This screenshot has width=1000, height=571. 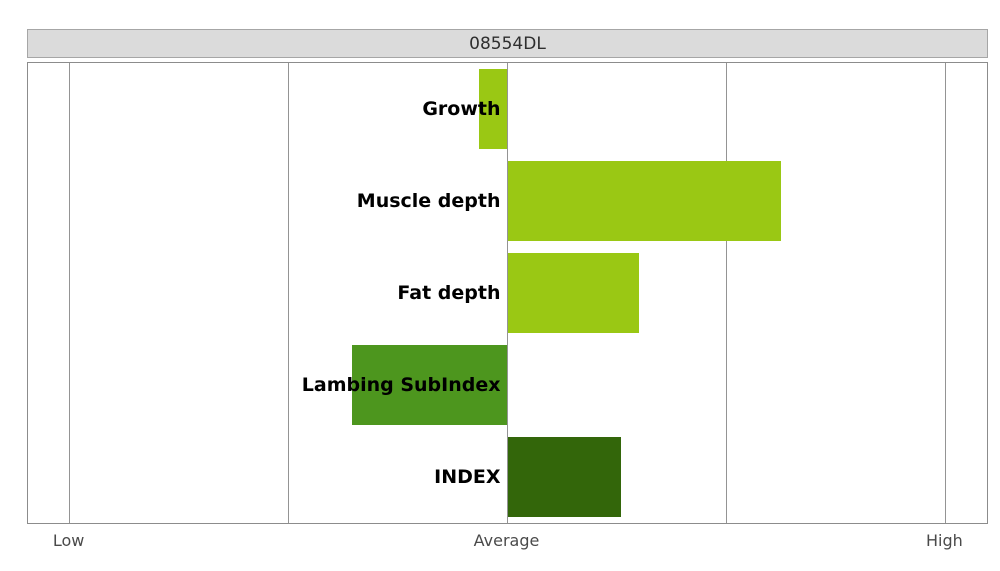 I want to click on axis-tick-label-high: High, so click(x=944, y=540).